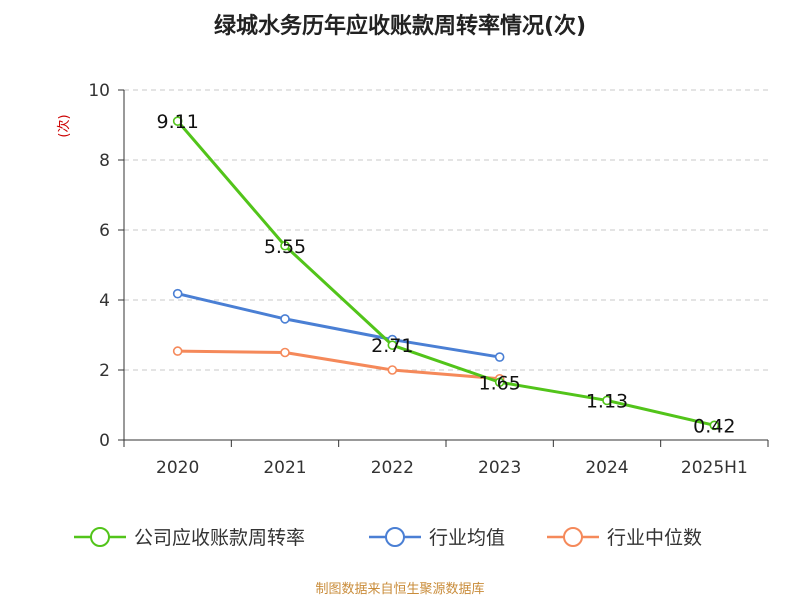  I want to click on x-tick-label: 2022, so click(392, 468).